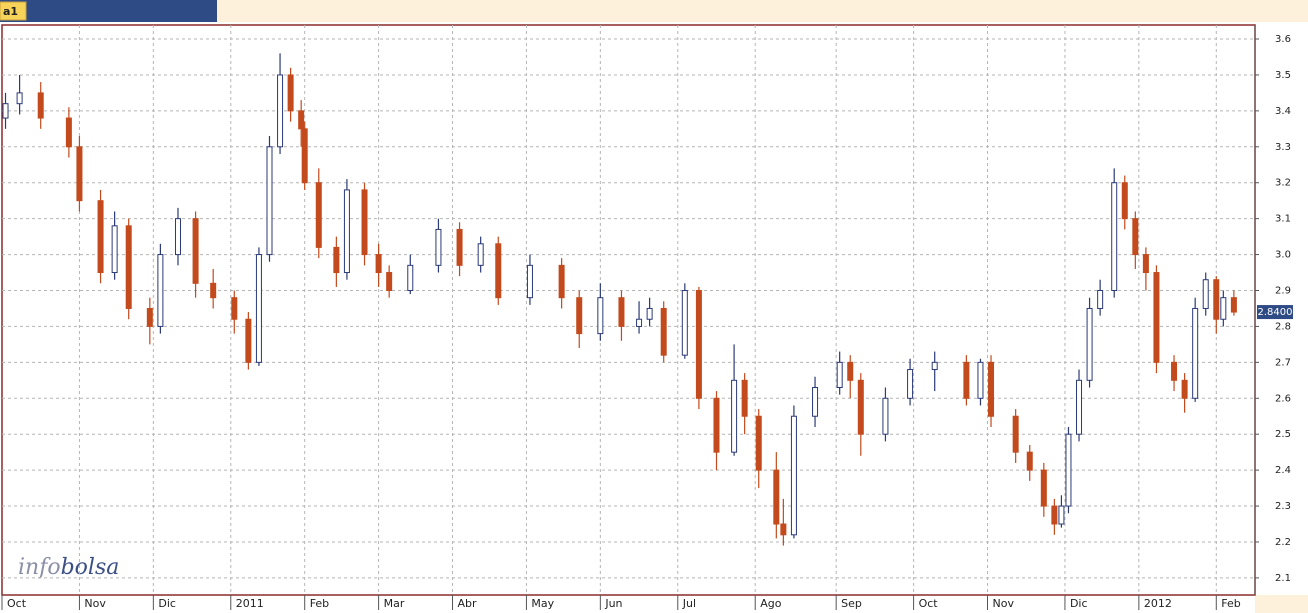 The width and height of the screenshot is (1308, 613). What do you see at coordinates (1283, 578) in the screenshot?
I see `y-tick-label: 2.1` at bounding box center [1283, 578].